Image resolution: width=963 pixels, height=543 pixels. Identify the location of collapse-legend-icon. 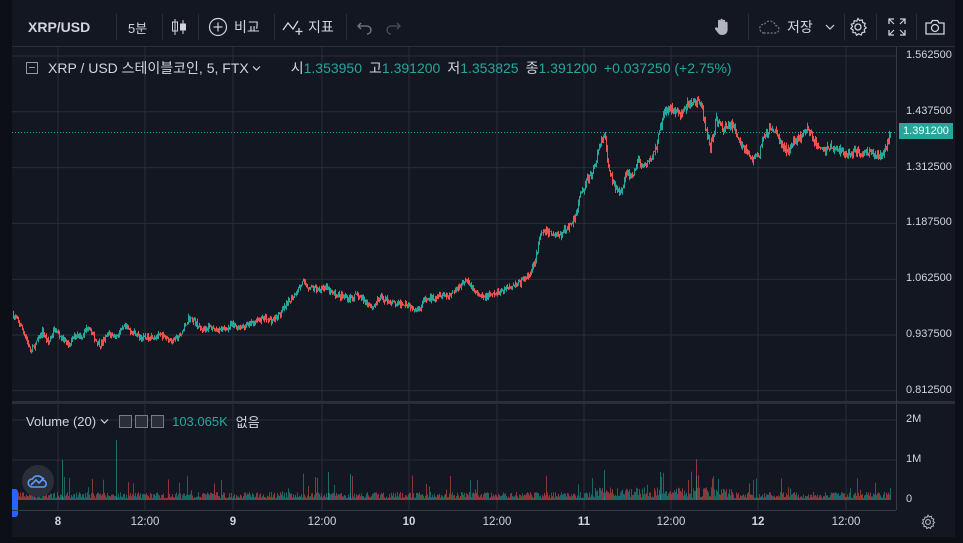
(32, 68).